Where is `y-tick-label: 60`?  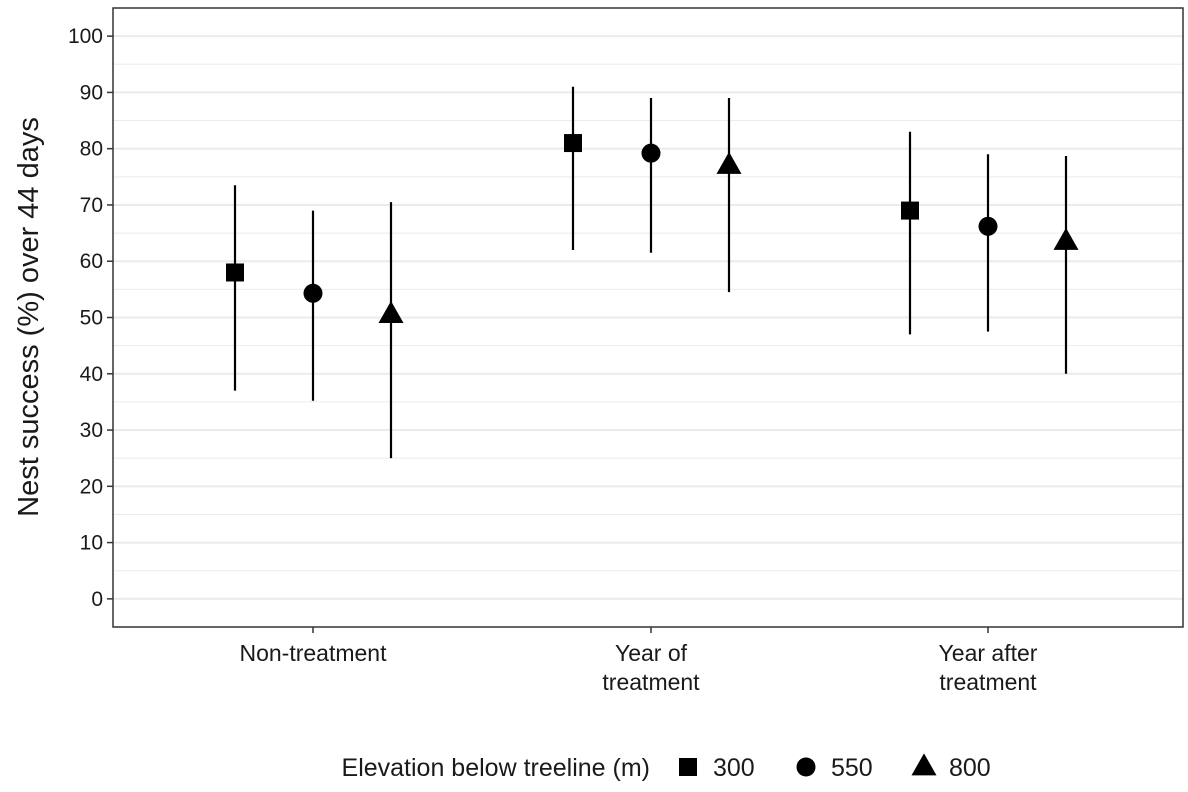 y-tick-label: 60 is located at coordinates (91, 261).